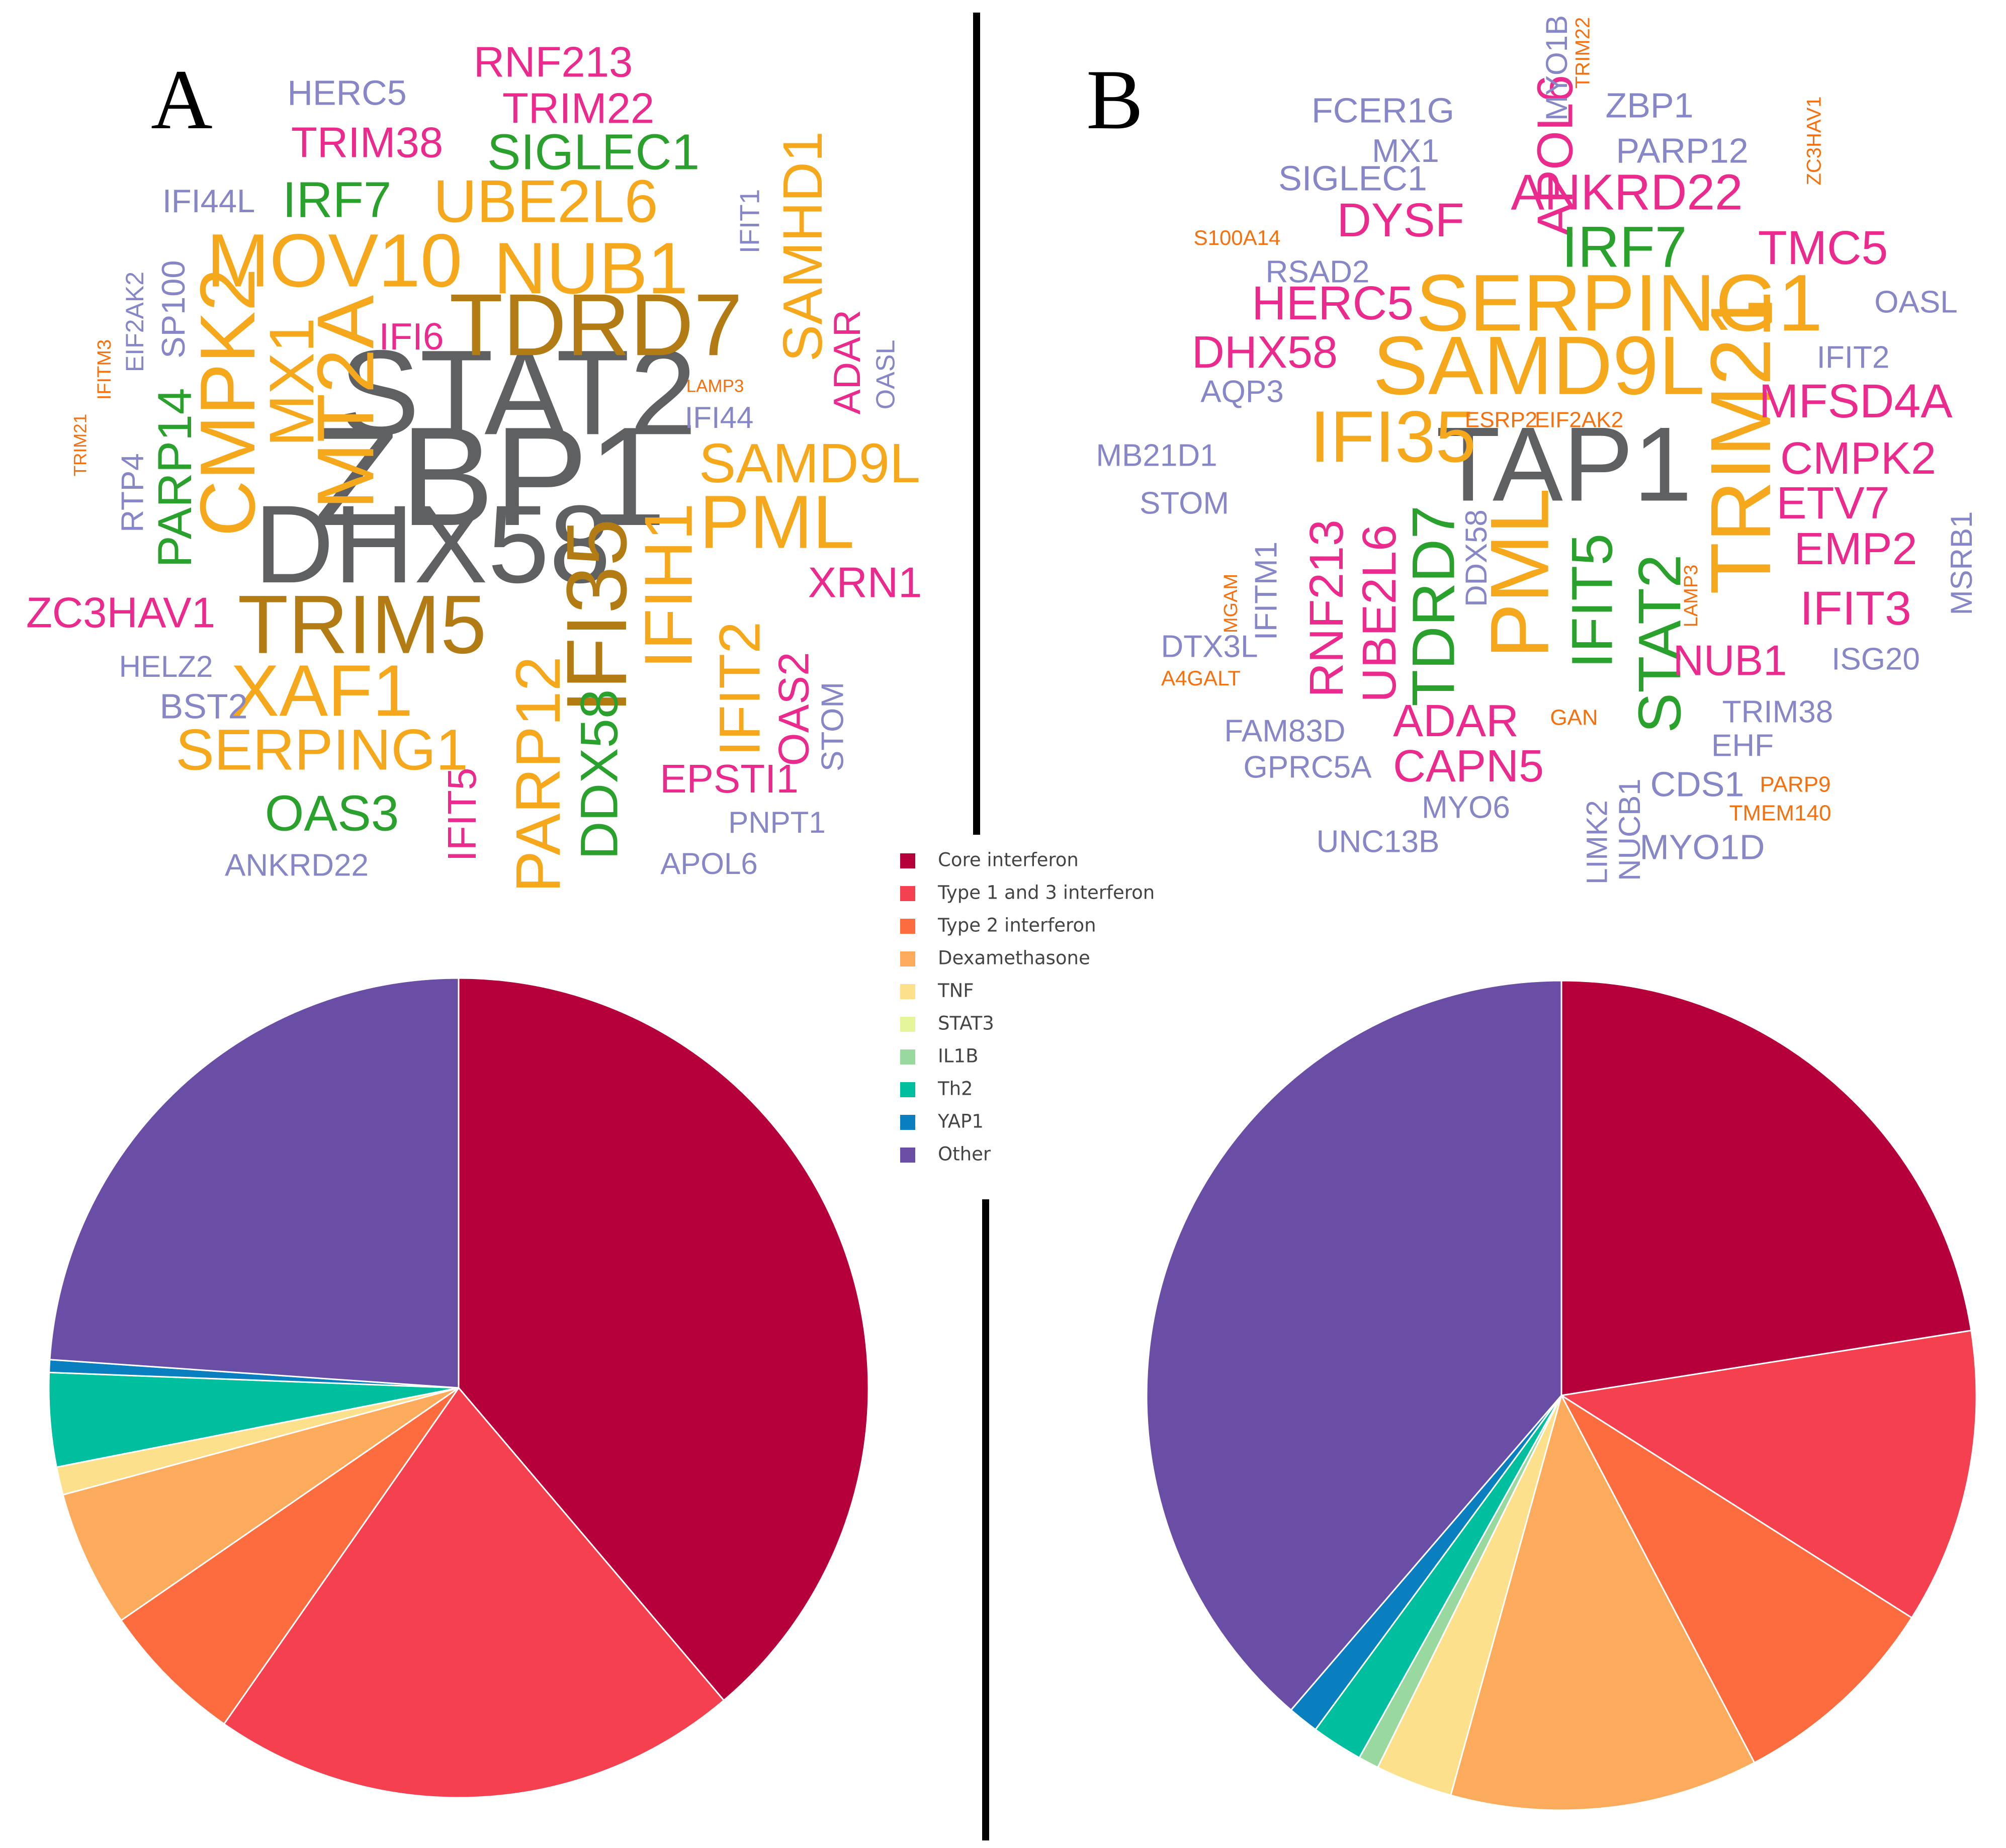 This screenshot has width=2006, height=1848. I want to click on word-myo1b: MYO1B, so click(1557, 68).